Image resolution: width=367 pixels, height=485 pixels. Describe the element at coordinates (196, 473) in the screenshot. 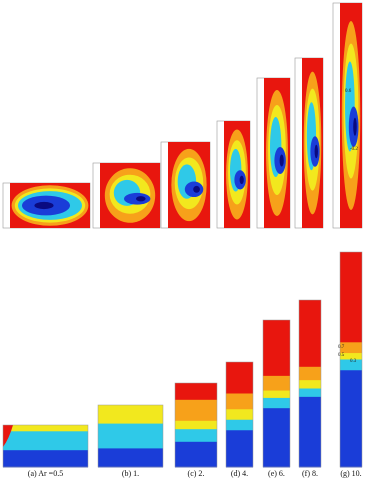

I see `caption: (c) 2.` at that location.